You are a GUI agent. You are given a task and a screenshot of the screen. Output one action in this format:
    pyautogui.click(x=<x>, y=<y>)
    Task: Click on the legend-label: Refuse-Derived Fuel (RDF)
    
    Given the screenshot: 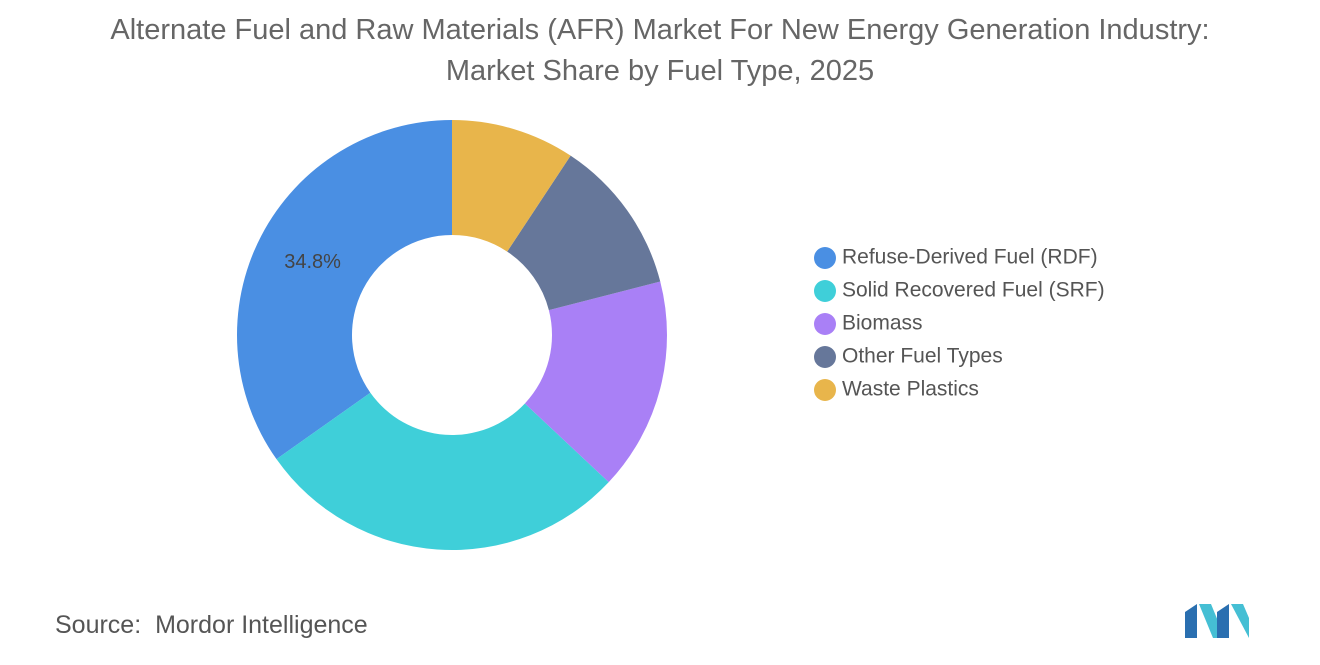 What is the action you would take?
    pyautogui.click(x=970, y=257)
    